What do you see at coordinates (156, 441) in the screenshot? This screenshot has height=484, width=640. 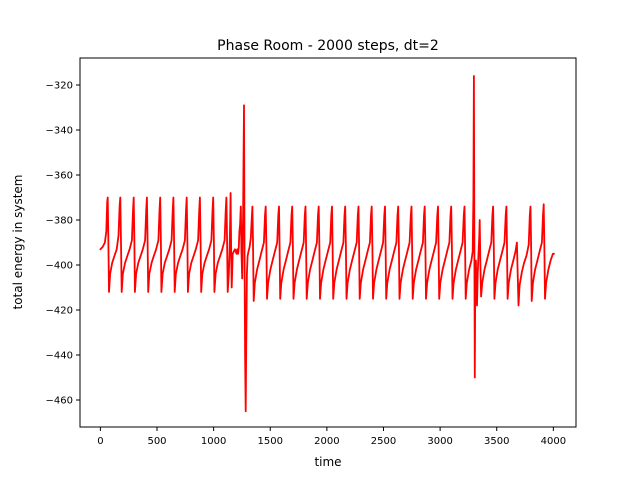 I see `x-tick-label: 500` at bounding box center [156, 441].